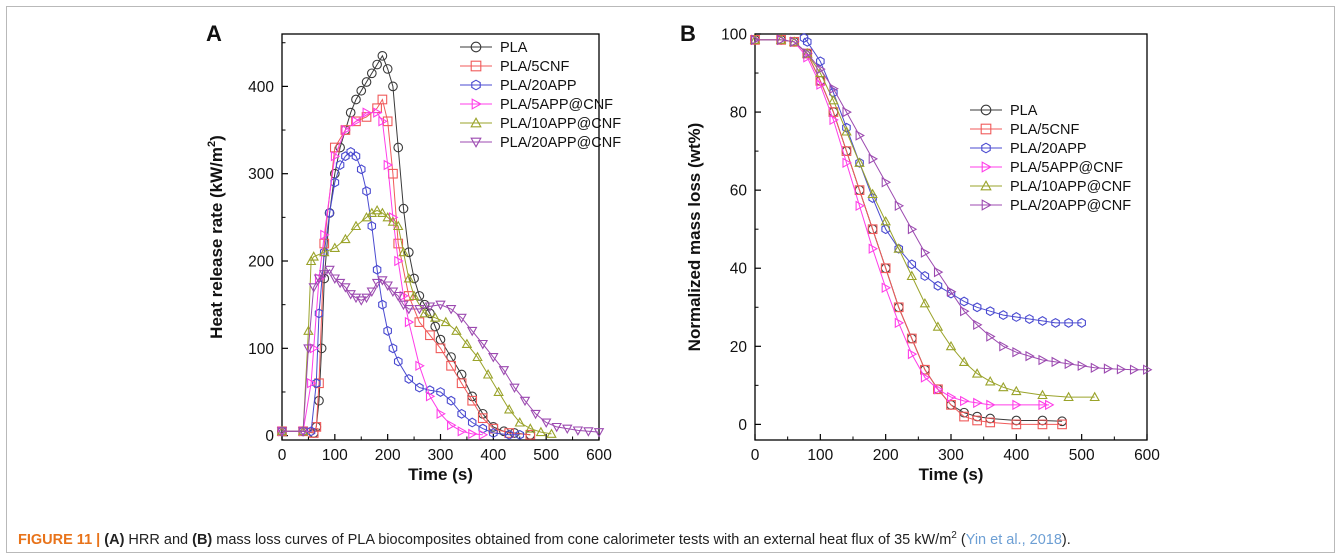 Image resolution: width=1341 pixels, height=560 pixels. I want to click on caption-b-label: (B), so click(202, 539).